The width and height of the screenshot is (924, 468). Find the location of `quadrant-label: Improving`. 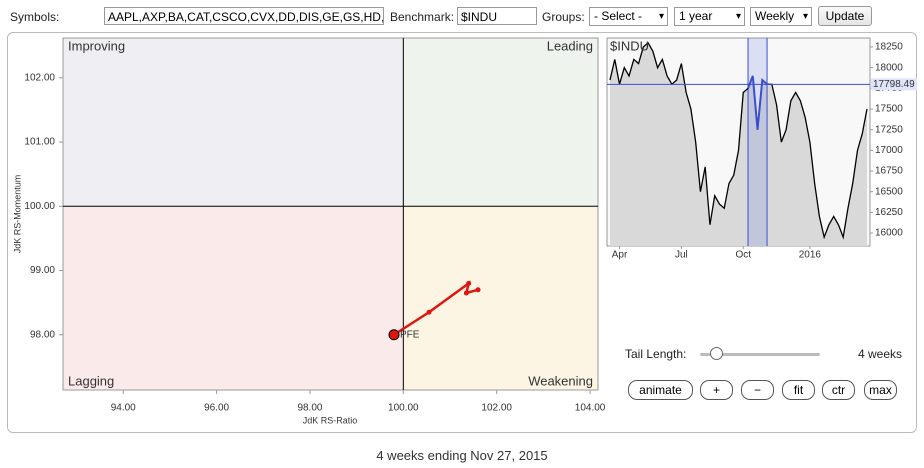

quadrant-label: Improving is located at coordinates (96, 45).